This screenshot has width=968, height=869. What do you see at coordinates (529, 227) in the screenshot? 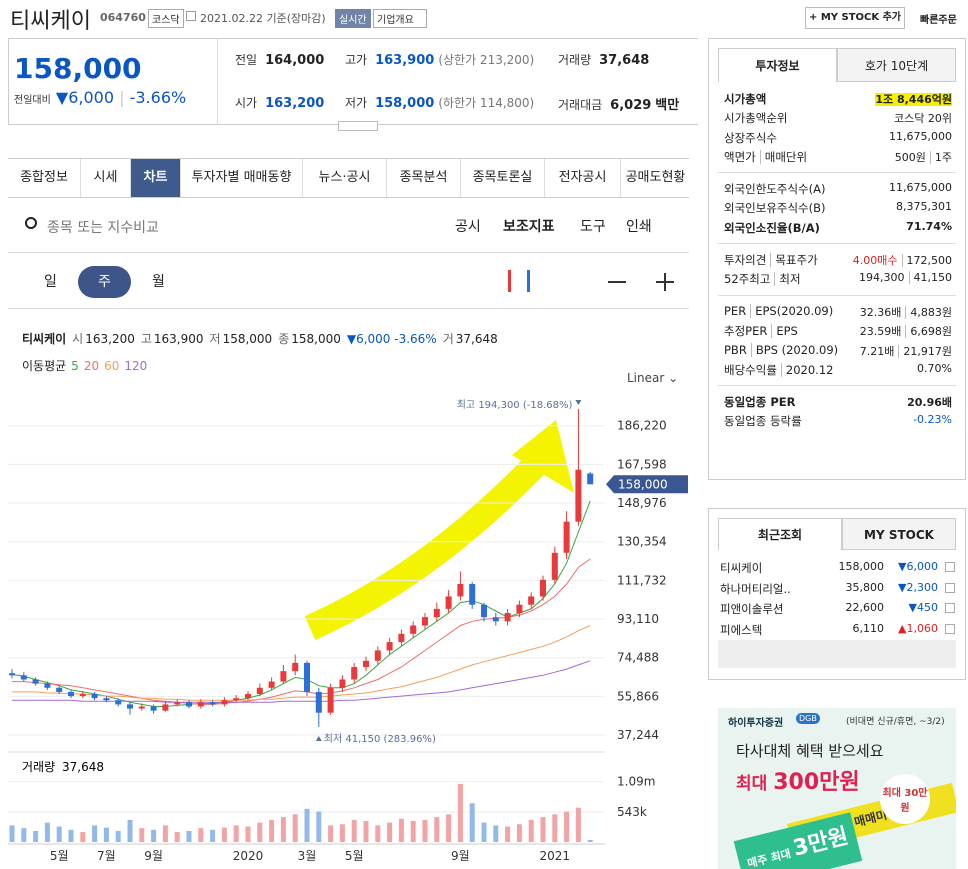
I see `tool: 보조지표` at bounding box center [529, 227].